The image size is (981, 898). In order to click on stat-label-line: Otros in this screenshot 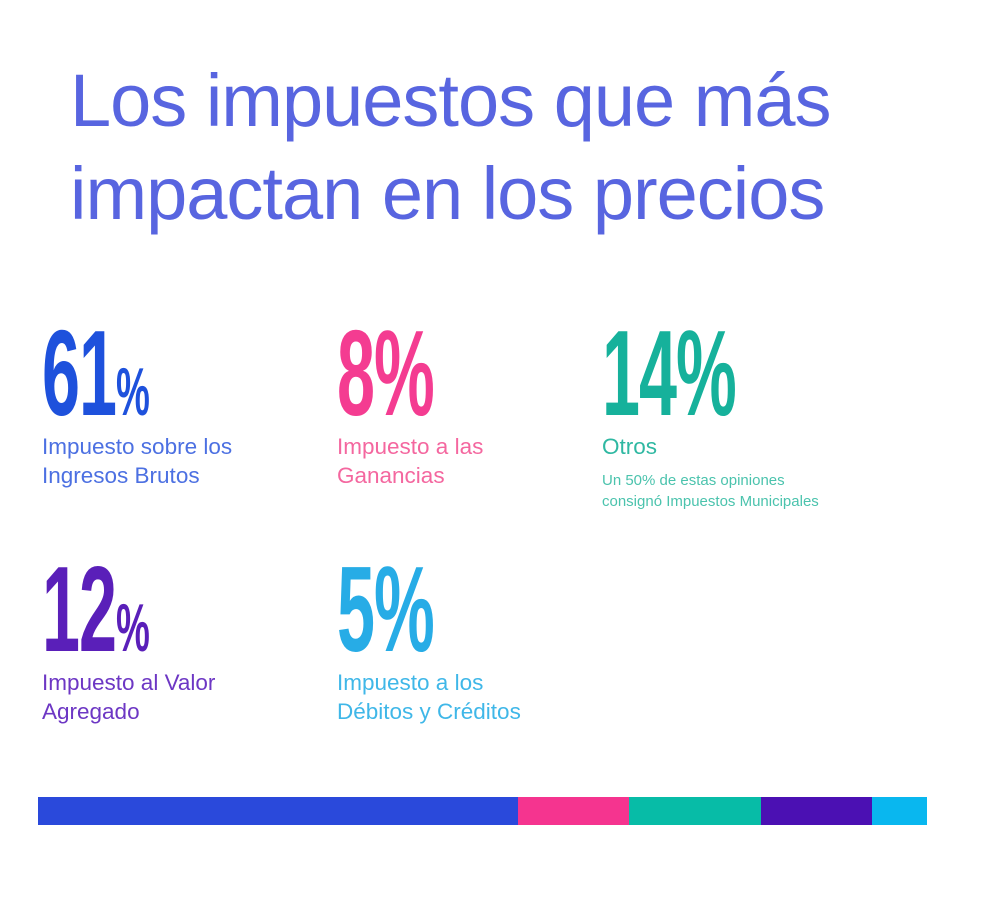, I will do `click(630, 446)`.